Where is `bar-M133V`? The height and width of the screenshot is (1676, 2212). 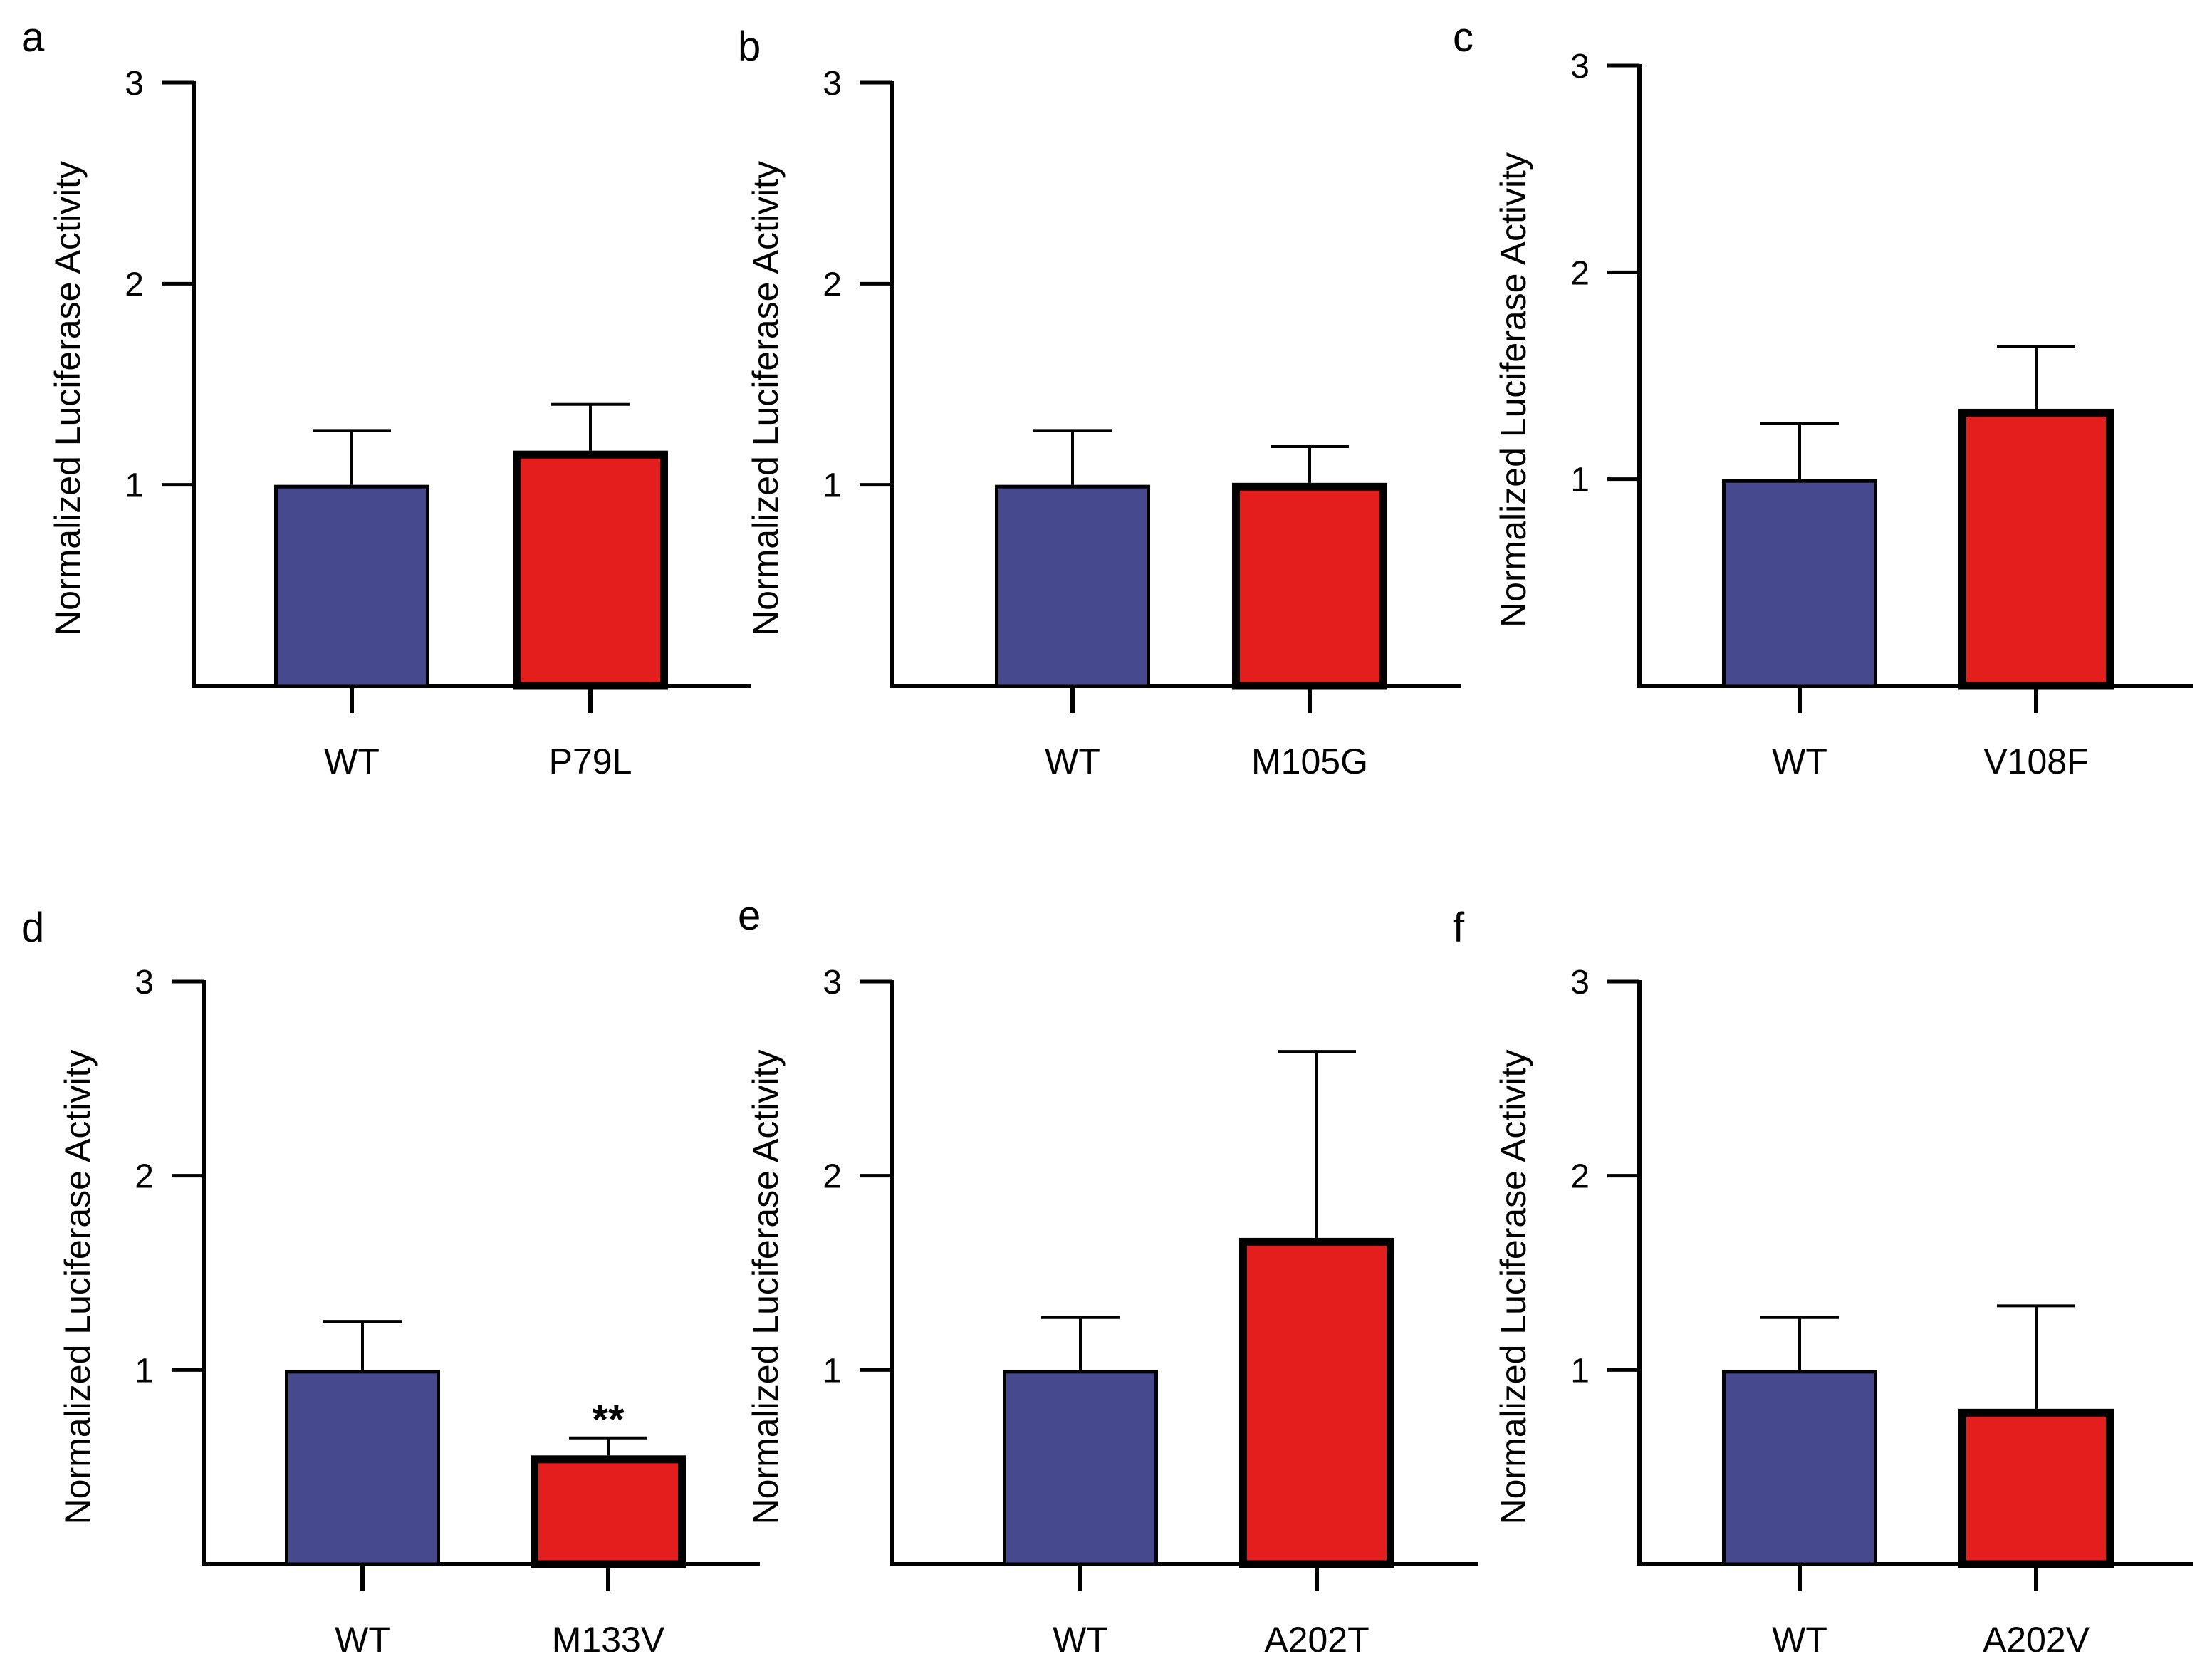
bar-M133V is located at coordinates (608, 1512).